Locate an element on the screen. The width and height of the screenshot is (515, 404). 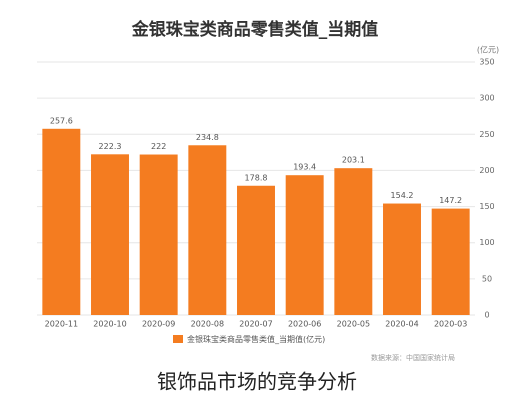
value-label: 222.3 is located at coordinates (110, 146).